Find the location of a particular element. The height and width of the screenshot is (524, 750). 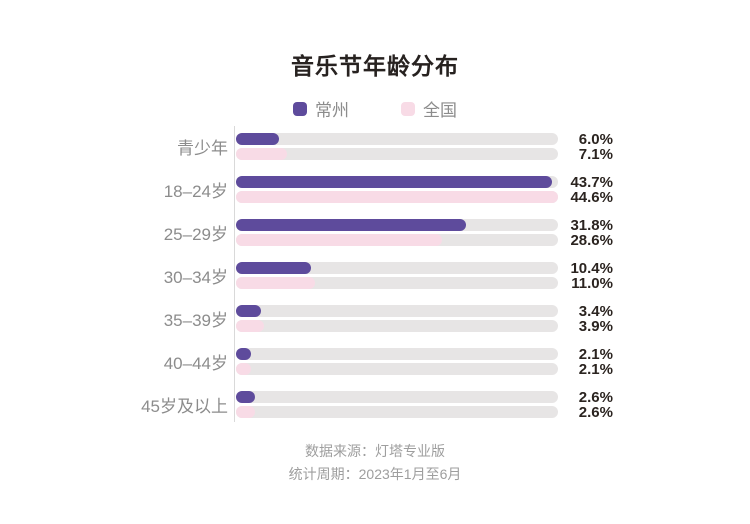

bar-line-series-1: 10.4% is located at coordinates (424, 268).